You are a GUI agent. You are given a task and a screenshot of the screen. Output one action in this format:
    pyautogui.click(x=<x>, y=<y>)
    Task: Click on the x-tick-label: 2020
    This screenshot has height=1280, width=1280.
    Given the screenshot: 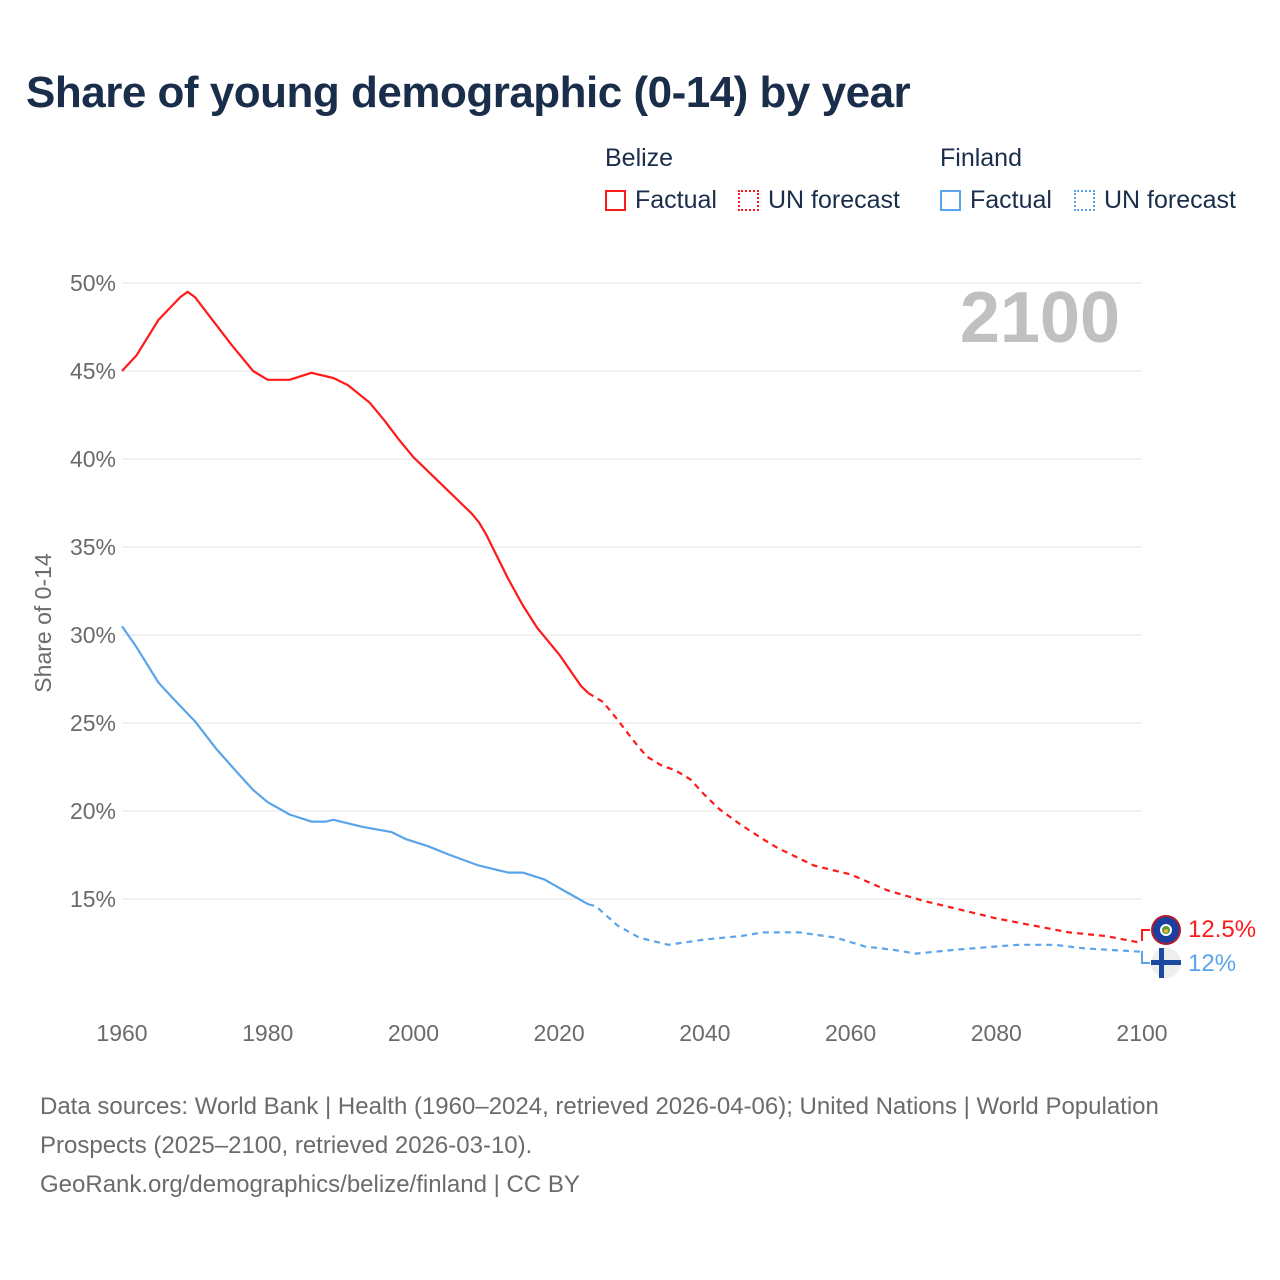 What is the action you would take?
    pyautogui.click(x=559, y=1033)
    